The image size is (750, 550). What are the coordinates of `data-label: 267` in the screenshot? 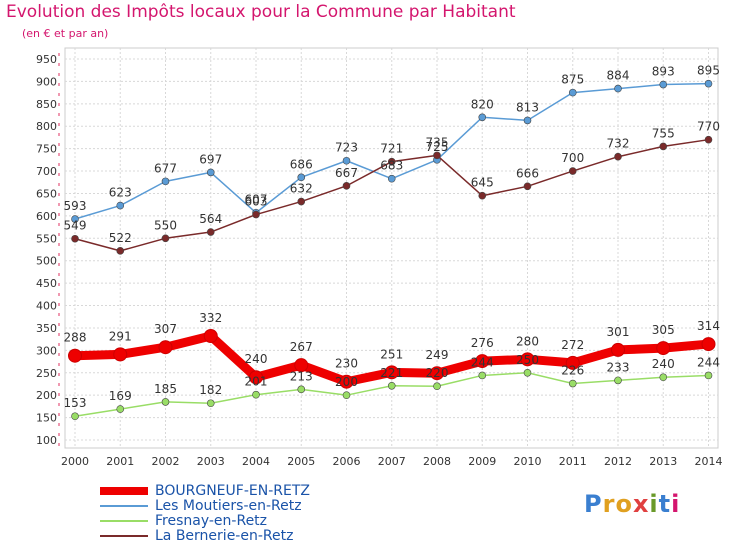 It's located at (301, 347).